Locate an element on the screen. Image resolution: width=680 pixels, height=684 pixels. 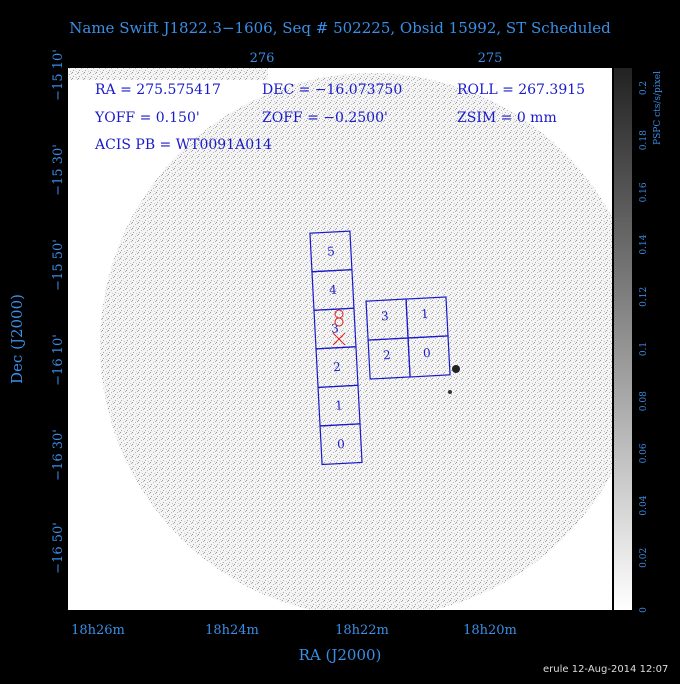
colorbar-tick-label: 0.2 is located at coordinates (644, 88).